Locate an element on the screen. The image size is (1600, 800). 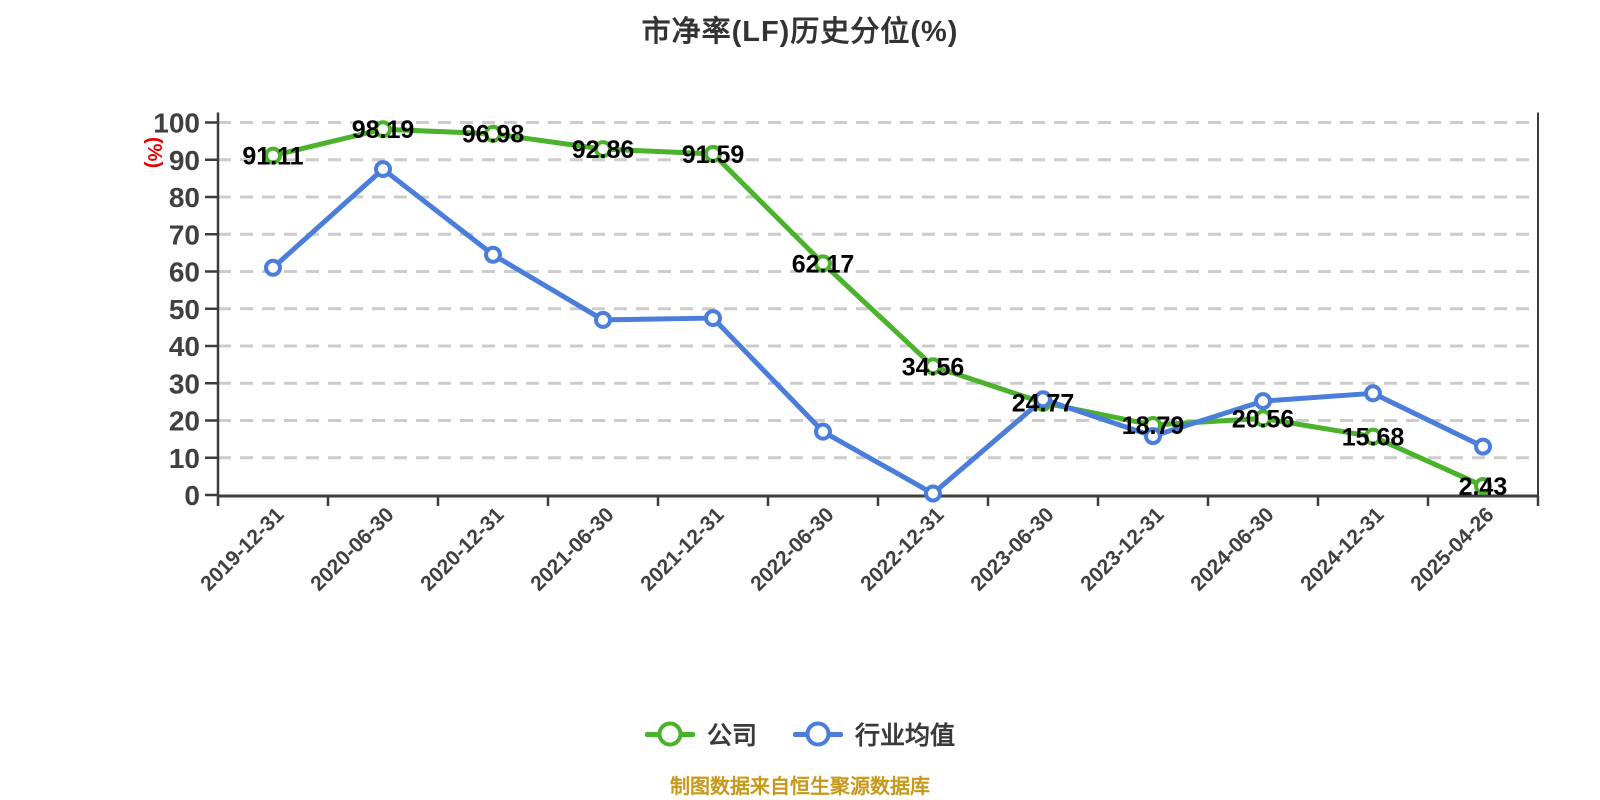
data-point-label: 91.59 is located at coordinates (713, 155).